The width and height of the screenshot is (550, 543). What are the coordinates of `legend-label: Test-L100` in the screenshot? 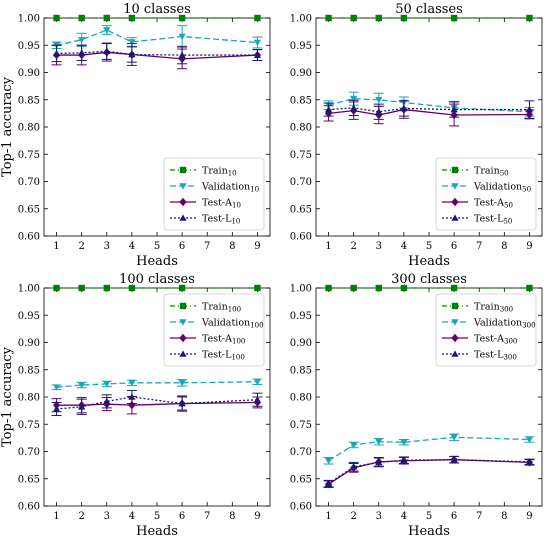 It's located at (223, 356).